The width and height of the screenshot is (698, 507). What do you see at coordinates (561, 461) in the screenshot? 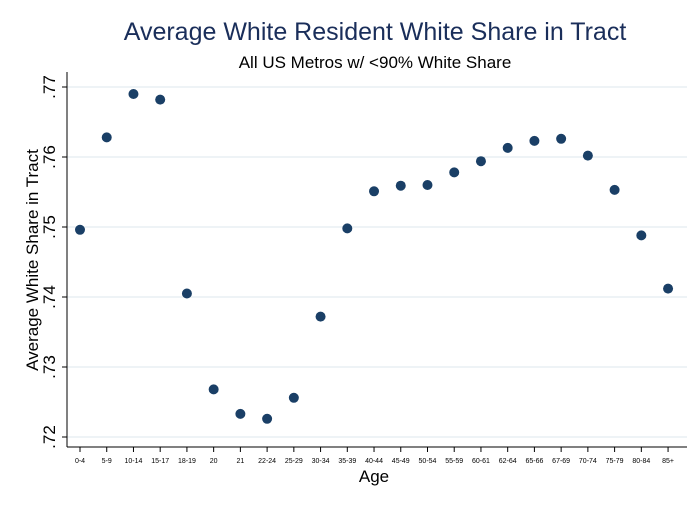
I see `x-tick-label: 67-69` at bounding box center [561, 461].